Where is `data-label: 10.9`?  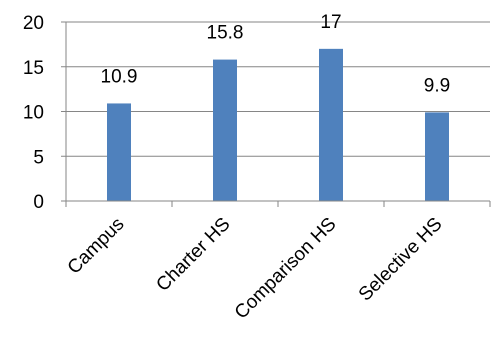
data-label: 10.9 is located at coordinates (119, 76).